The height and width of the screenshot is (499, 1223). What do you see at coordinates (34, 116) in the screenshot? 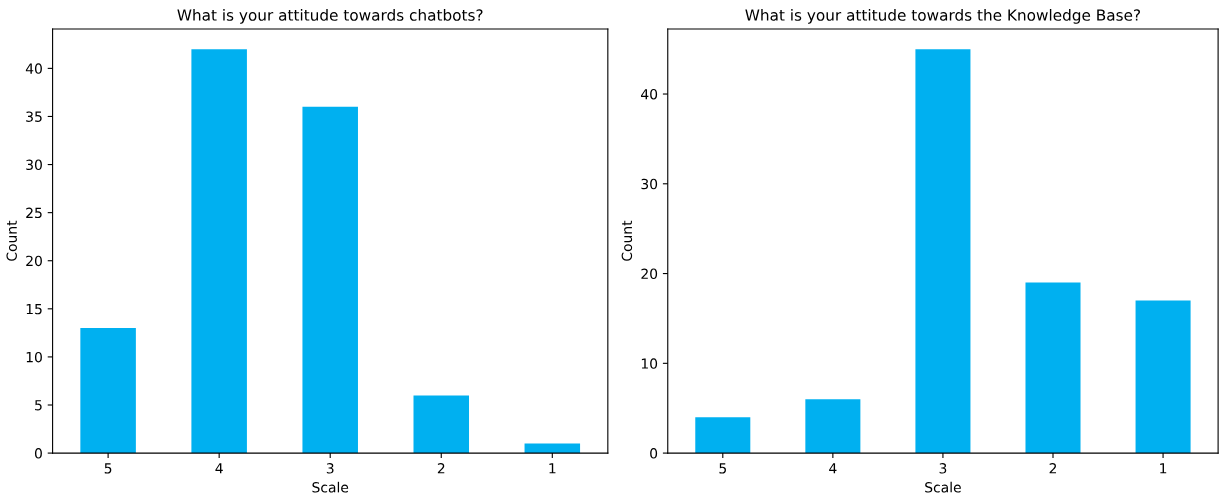
I see `y-tick-label: 35` at bounding box center [34, 116].